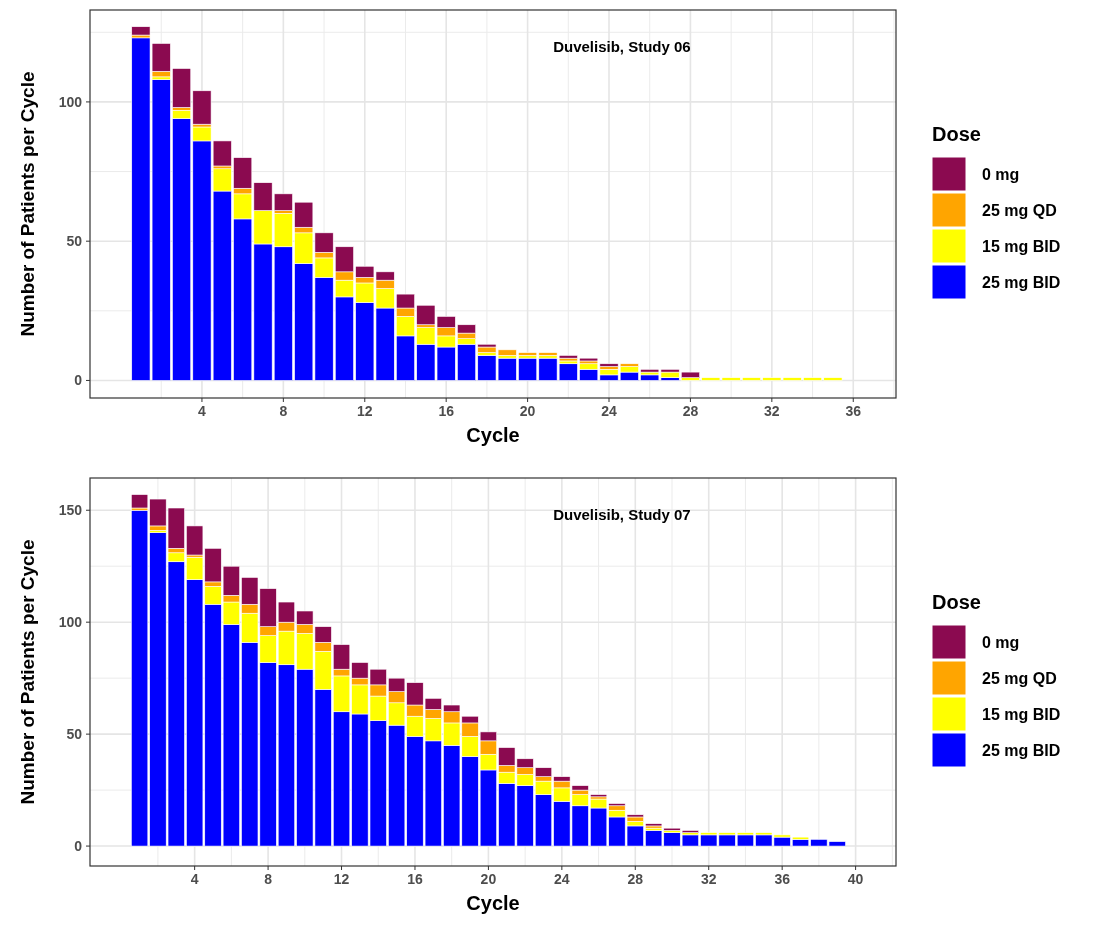 This screenshot has height=945, width=1095. I want to click on text: Duvelisib, Study 06, so click(622, 46).